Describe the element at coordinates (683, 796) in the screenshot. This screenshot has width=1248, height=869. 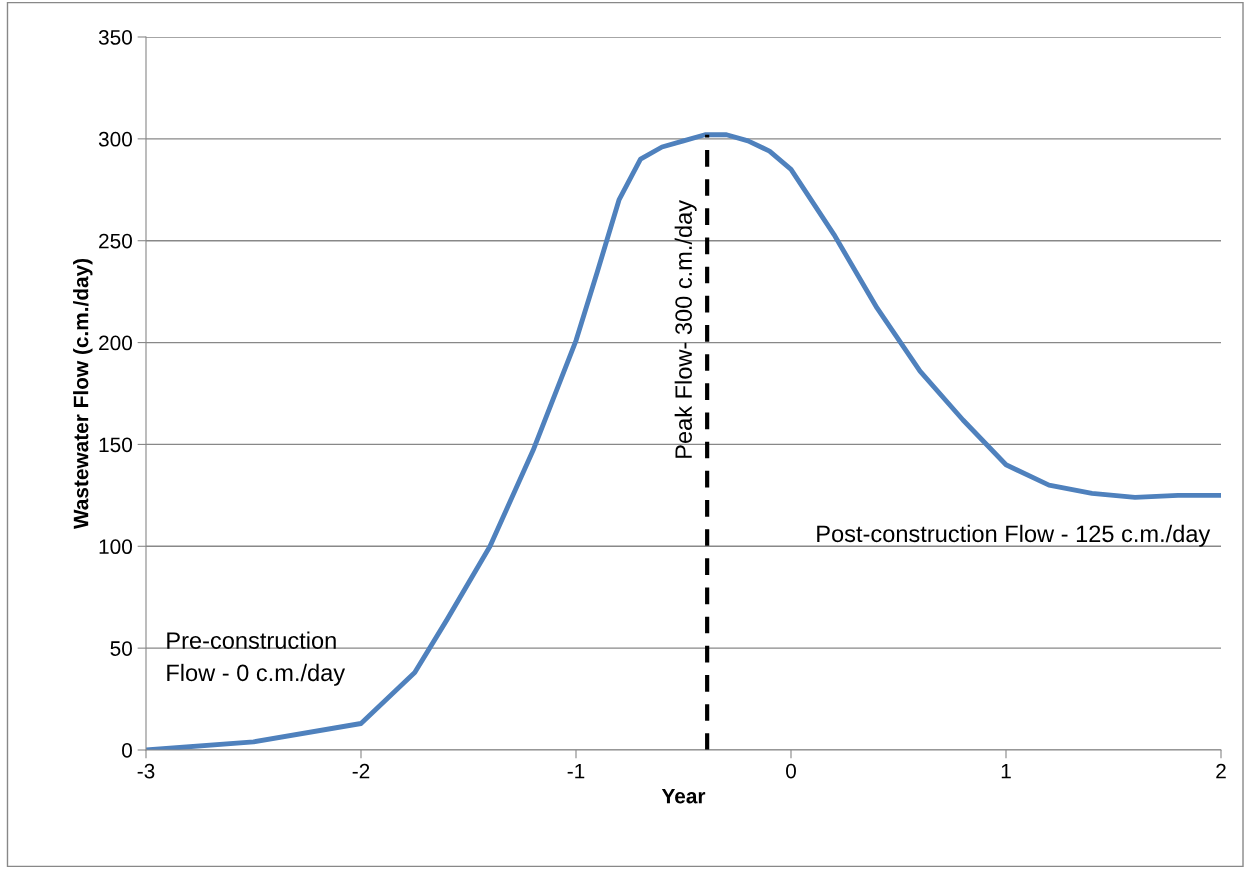
I see `x-axis-title: Year` at that location.